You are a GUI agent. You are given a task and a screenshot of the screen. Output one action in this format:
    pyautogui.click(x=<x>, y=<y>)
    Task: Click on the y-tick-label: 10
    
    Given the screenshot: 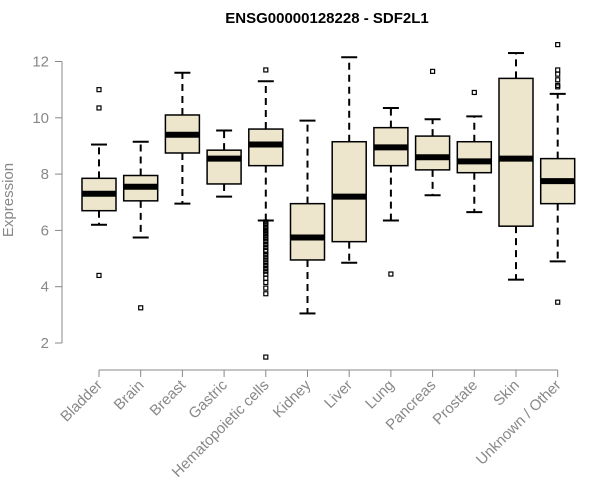 What is the action you would take?
    pyautogui.click(x=40, y=118)
    